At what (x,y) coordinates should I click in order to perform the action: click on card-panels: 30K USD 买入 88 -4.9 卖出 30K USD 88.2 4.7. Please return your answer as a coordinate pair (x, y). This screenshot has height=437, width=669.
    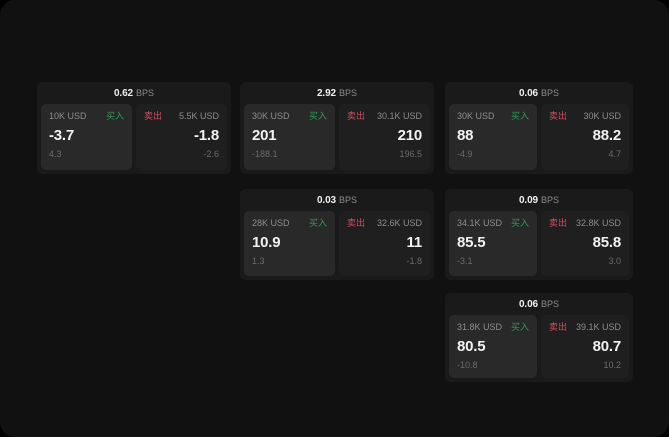
    Looking at the image, I should click on (539, 139).